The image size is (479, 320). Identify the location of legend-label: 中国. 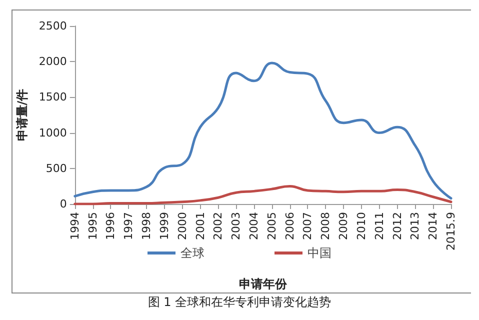
(320, 253).